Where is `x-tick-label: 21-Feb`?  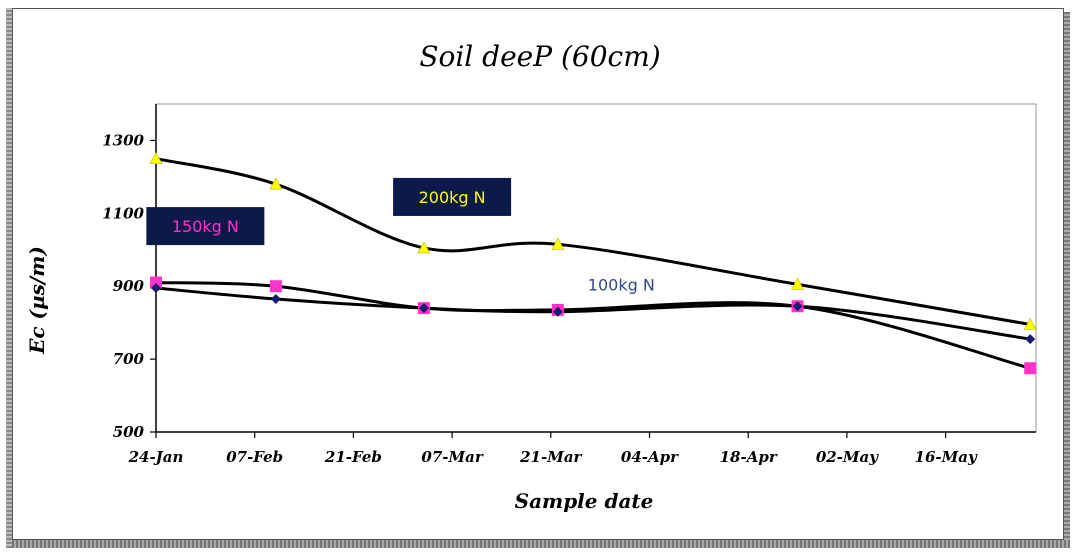 x-tick-label: 21-Feb is located at coordinates (353, 457).